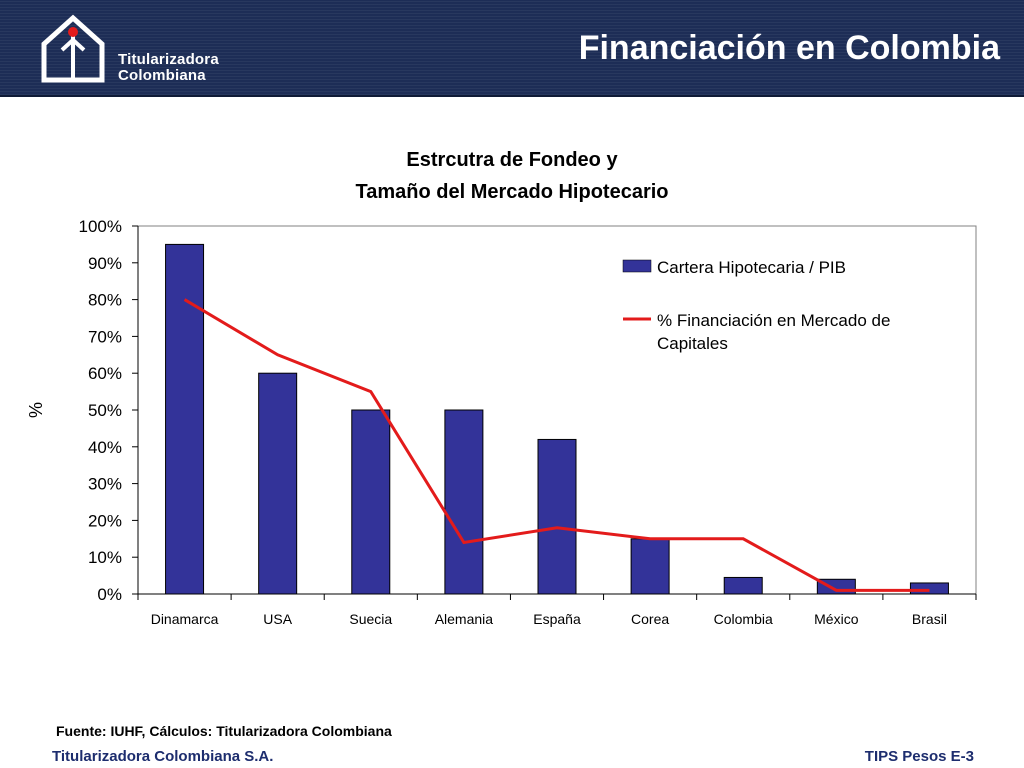 Image resolution: width=1024 pixels, height=768 pixels. Describe the element at coordinates (557, 619) in the screenshot. I see `x-tick-label: España` at that location.